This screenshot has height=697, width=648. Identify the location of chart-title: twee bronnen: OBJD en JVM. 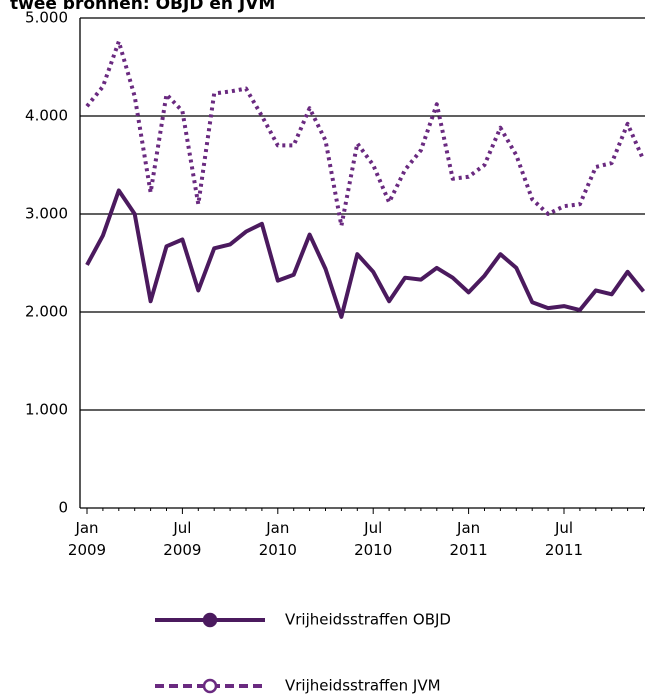
(142, 7).